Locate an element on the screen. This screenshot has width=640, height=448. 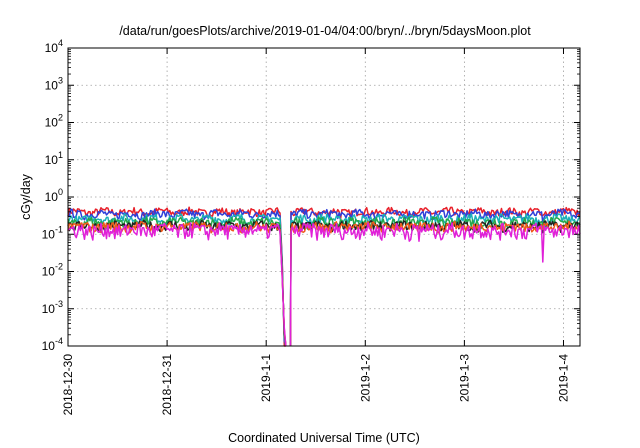
y-tick-label: 10¹ is located at coordinates (54, 158).